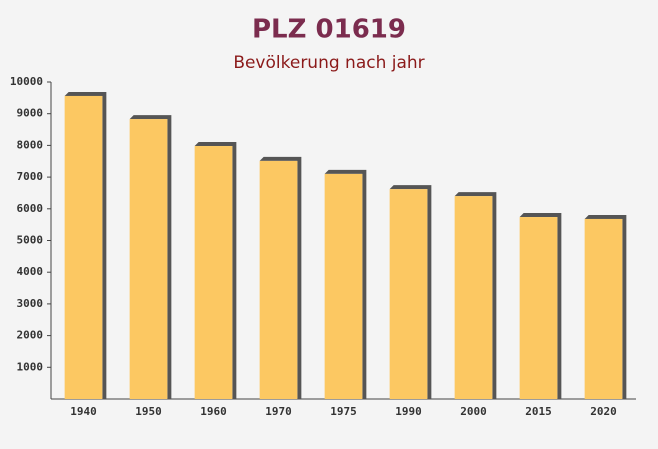 The width and height of the screenshot is (658, 449). What do you see at coordinates (473, 411) in the screenshot?
I see `x-tick-label: 2000` at bounding box center [473, 411].